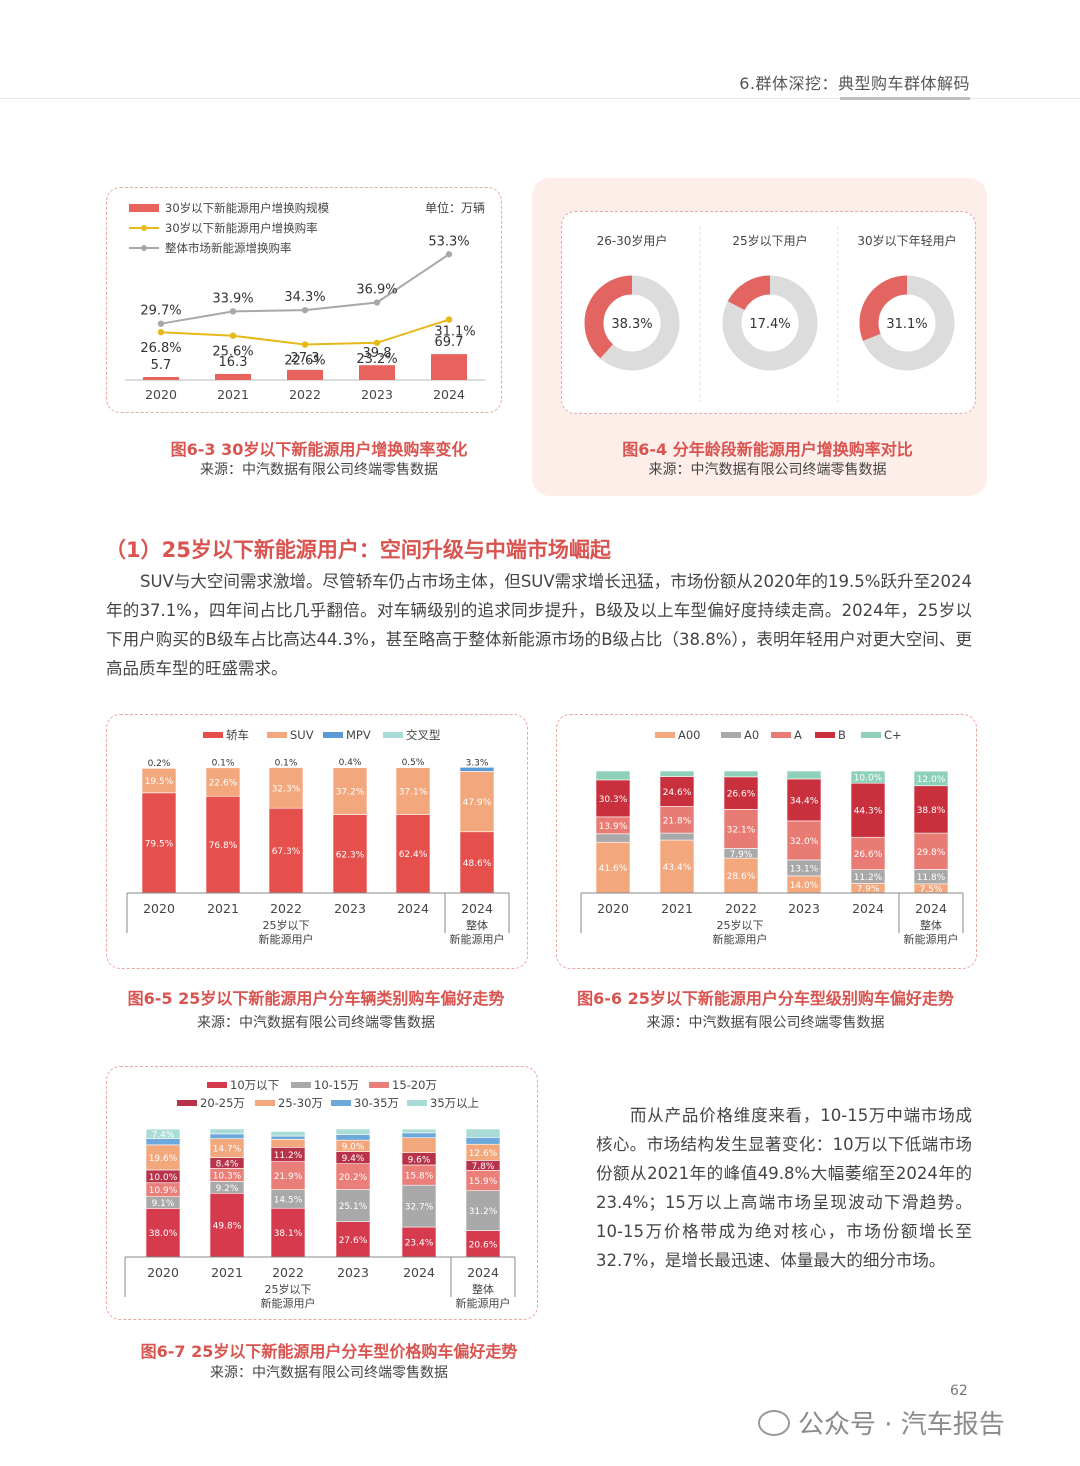  What do you see at coordinates (931, 908) in the screenshot?
I see `fig66-x-tick: 2024` at bounding box center [931, 908].